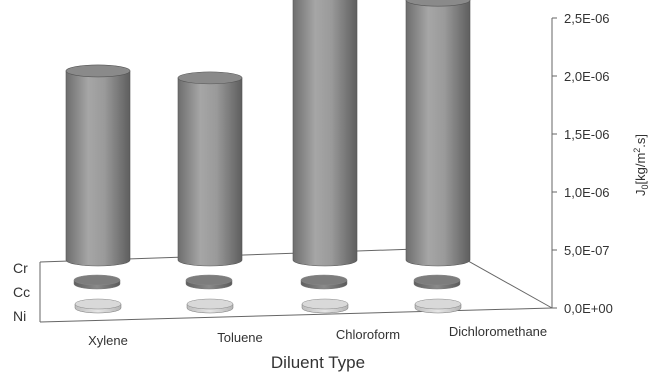  Describe the element at coordinates (498, 331) in the screenshot. I see `x-category-label: Dichloromethane` at that location.